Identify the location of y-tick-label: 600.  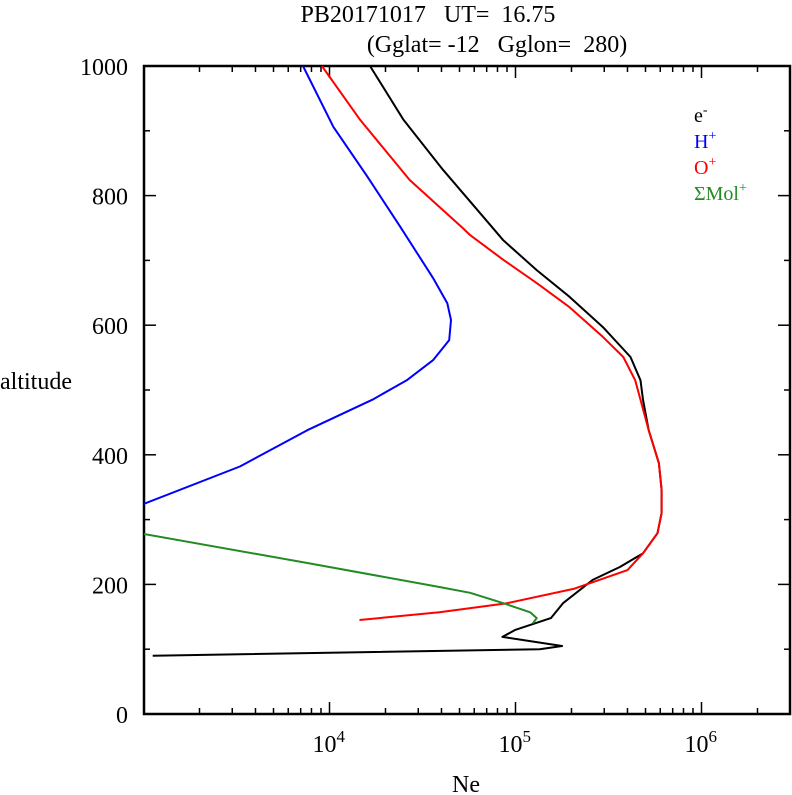
(110, 327).